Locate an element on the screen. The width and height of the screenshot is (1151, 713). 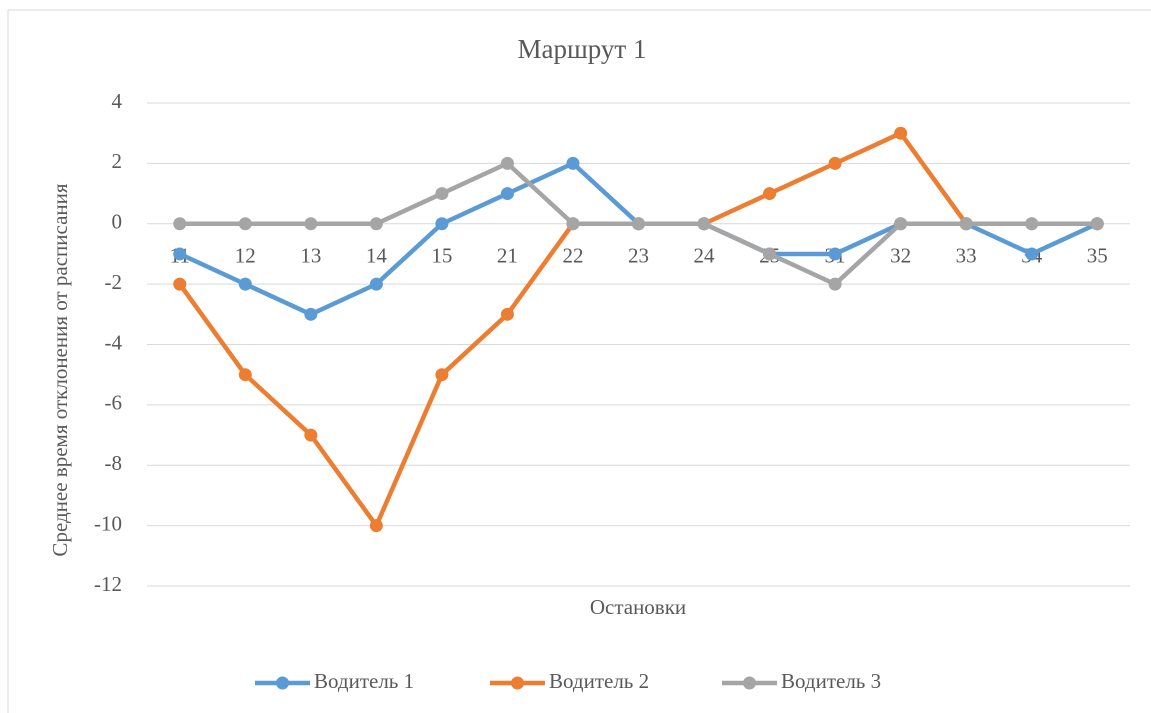
y-tick-label: 4 is located at coordinates (117, 101).